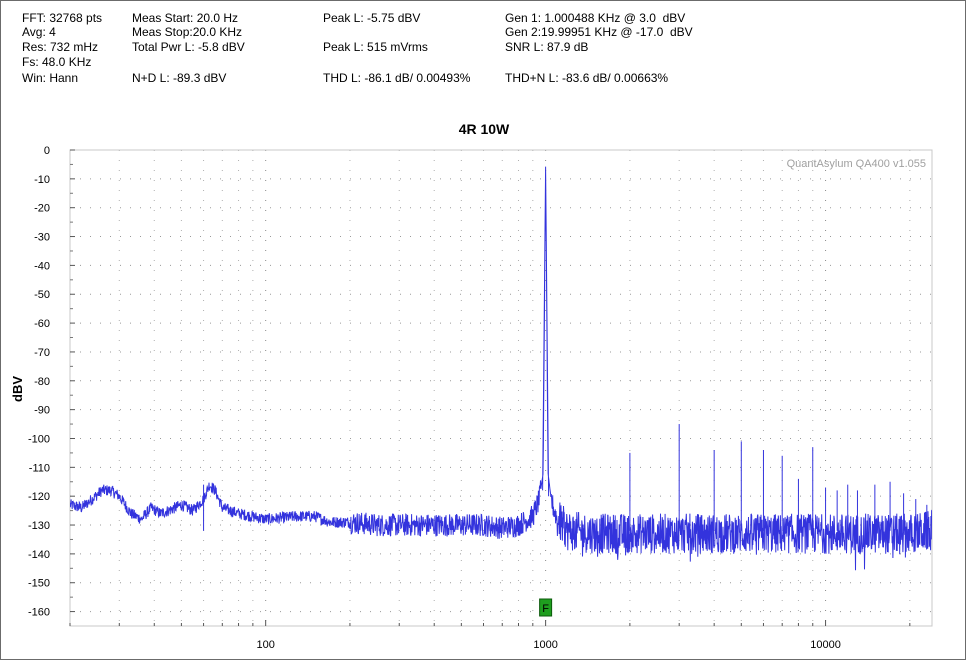 The image size is (966, 660). Describe the element at coordinates (42, 180) in the screenshot. I see `y-tick-label: -10` at that location.